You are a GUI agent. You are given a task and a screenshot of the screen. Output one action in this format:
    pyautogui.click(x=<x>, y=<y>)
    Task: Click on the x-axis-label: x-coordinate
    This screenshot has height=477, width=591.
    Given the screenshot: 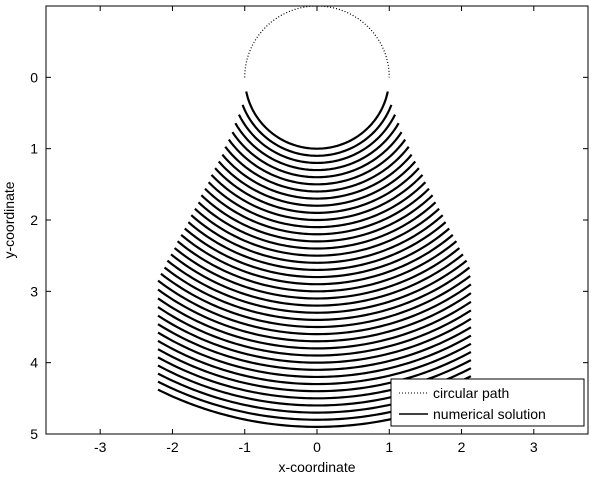 What is the action you would take?
    pyautogui.click(x=316, y=467)
    